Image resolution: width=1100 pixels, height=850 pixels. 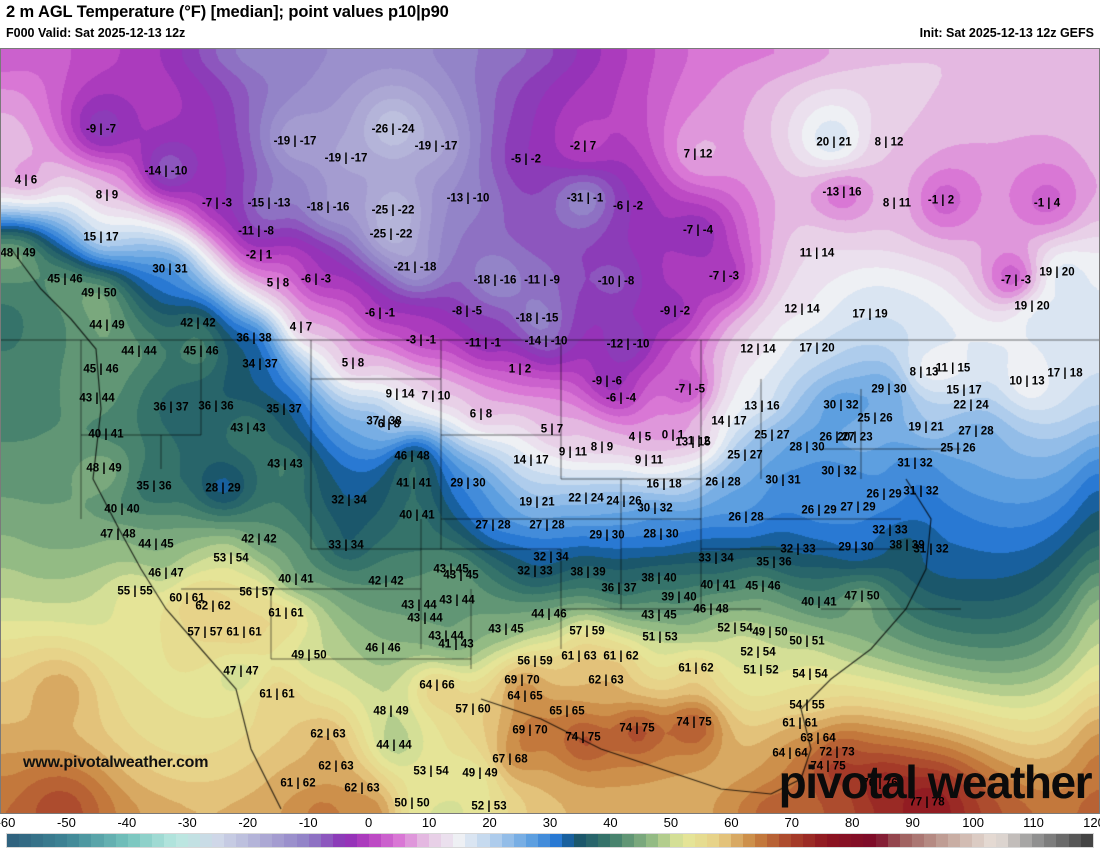 I want to click on colorbar-tick: -10, so click(x=308, y=822).